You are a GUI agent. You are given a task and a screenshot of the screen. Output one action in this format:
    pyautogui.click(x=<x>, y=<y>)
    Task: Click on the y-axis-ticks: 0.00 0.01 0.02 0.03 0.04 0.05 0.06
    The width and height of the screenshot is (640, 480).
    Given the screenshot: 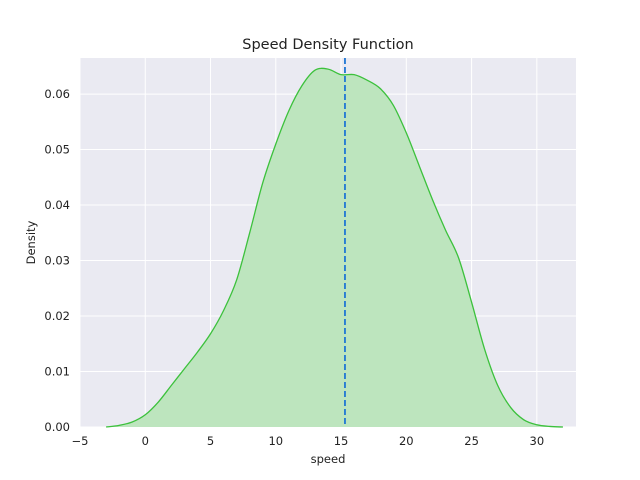 What is the action you would take?
    pyautogui.click(x=57, y=260)
    